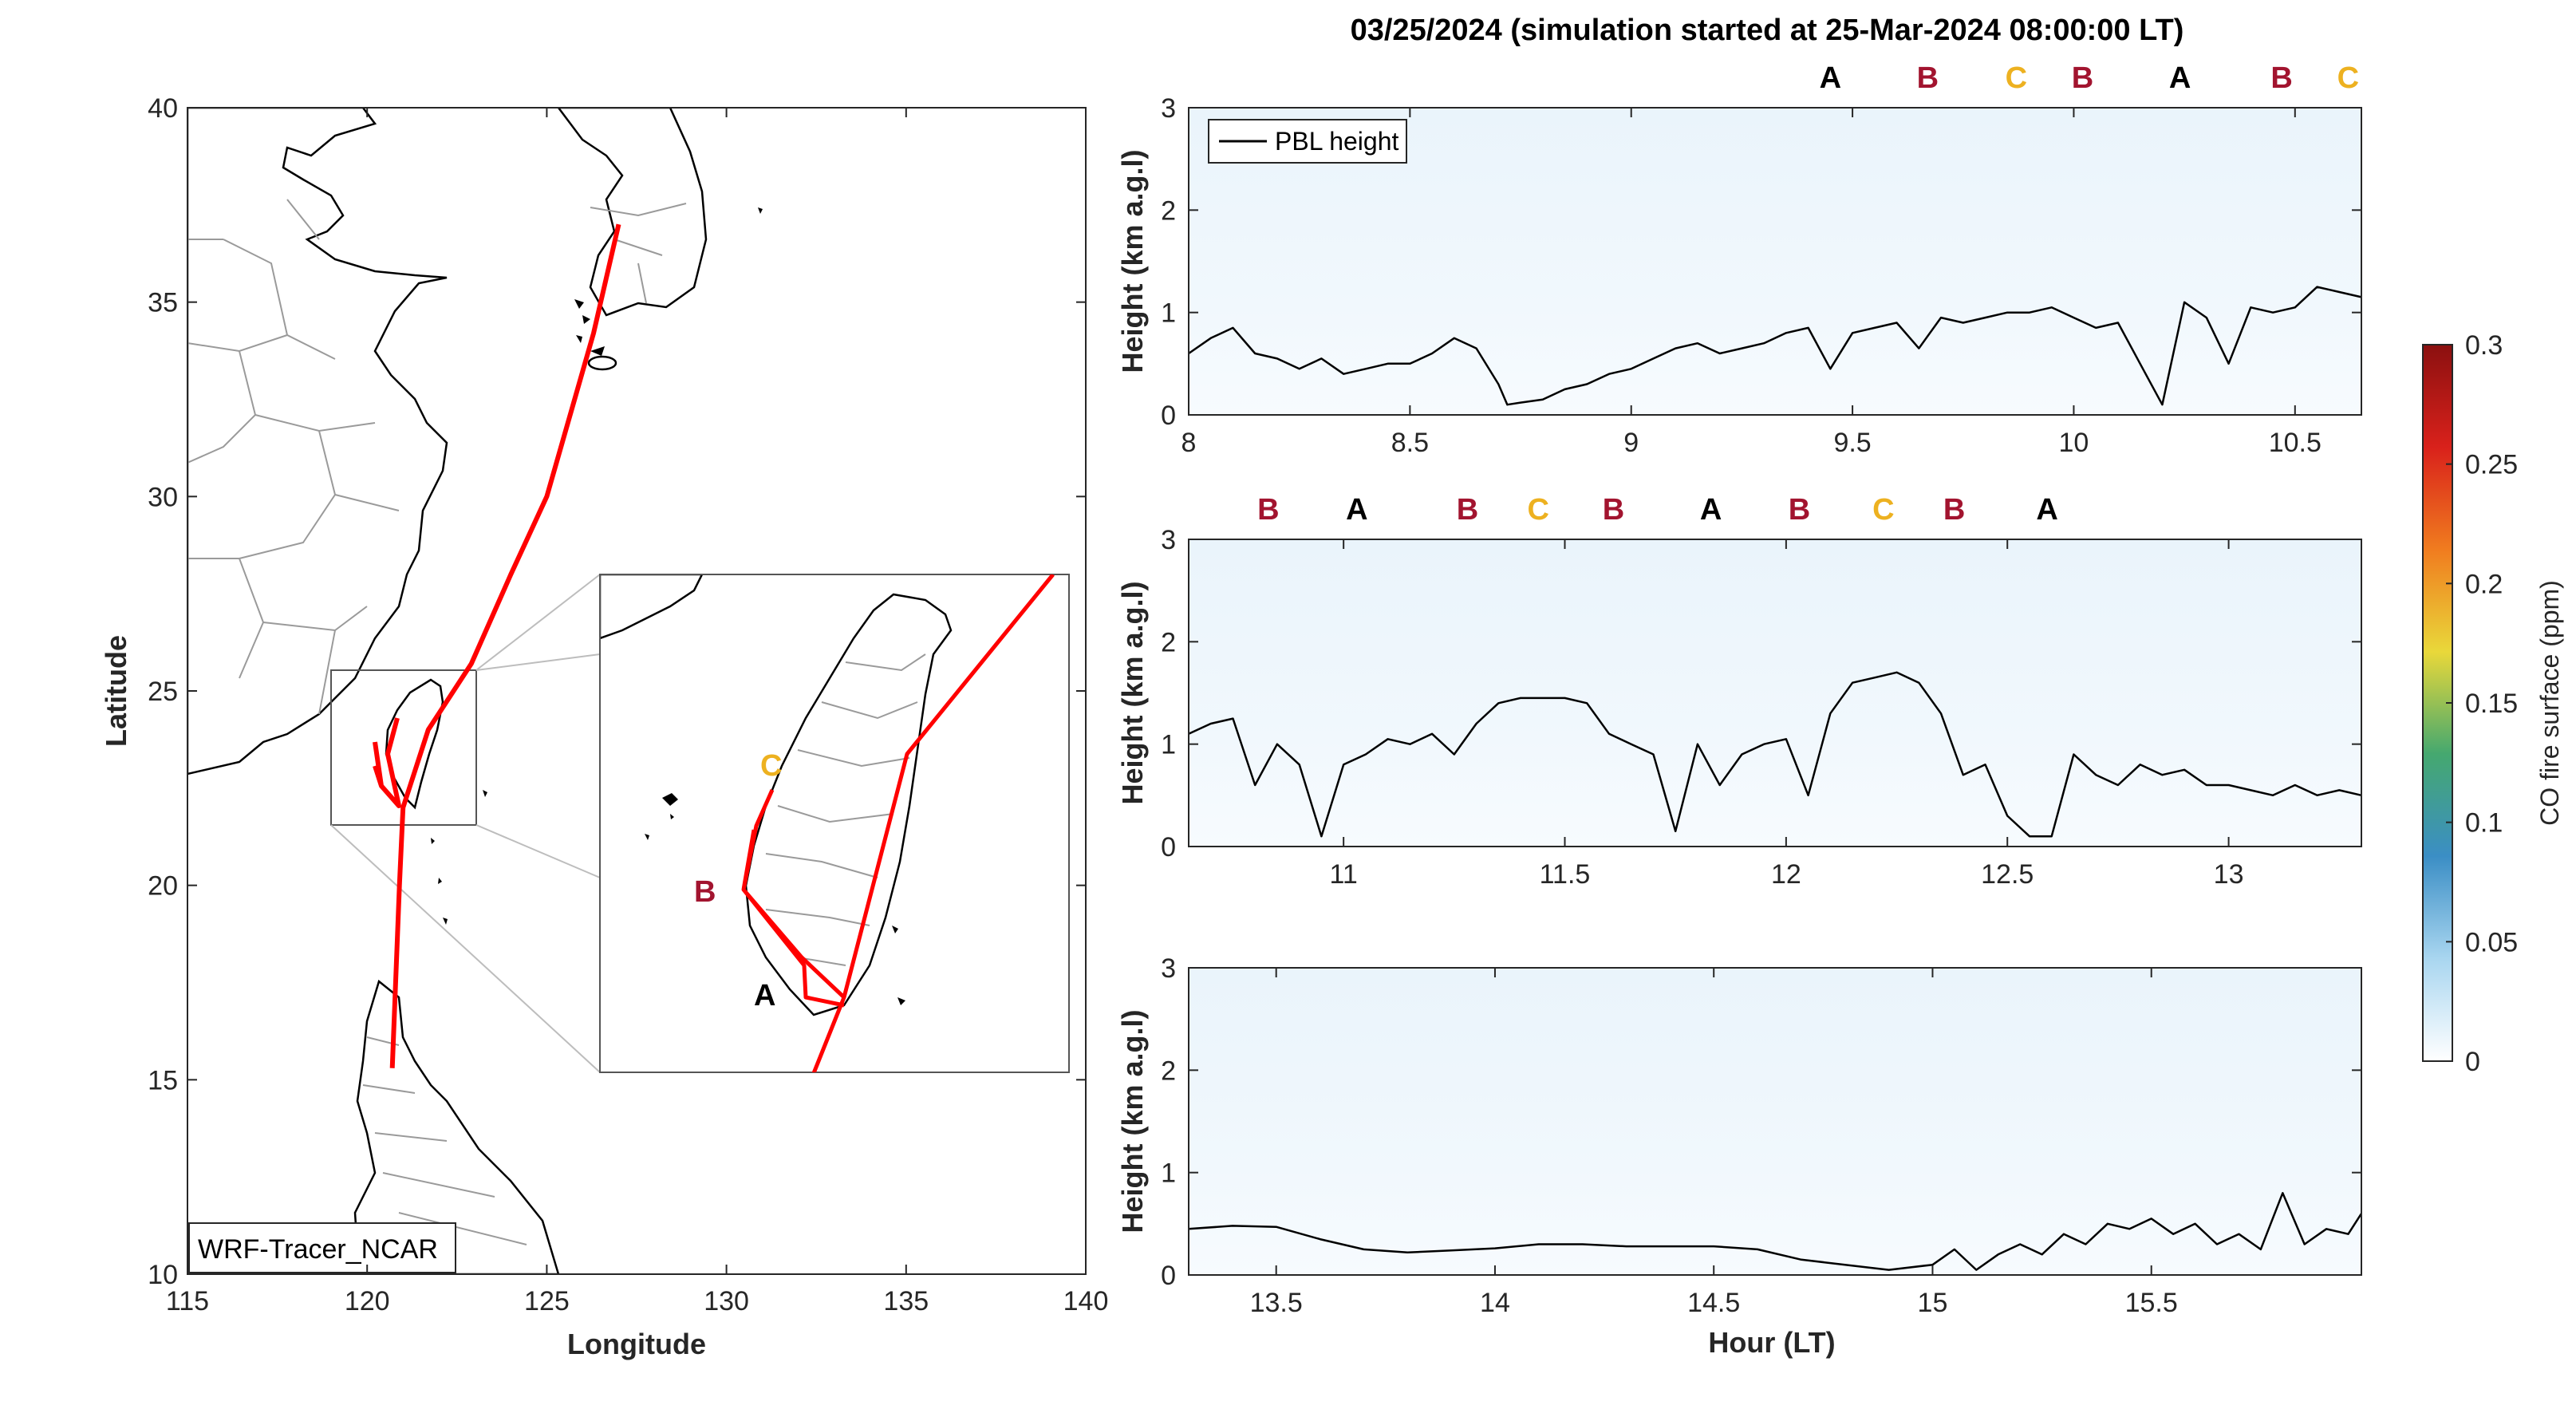  I want to click on pbl-legend: PBL height, so click(1307, 141).